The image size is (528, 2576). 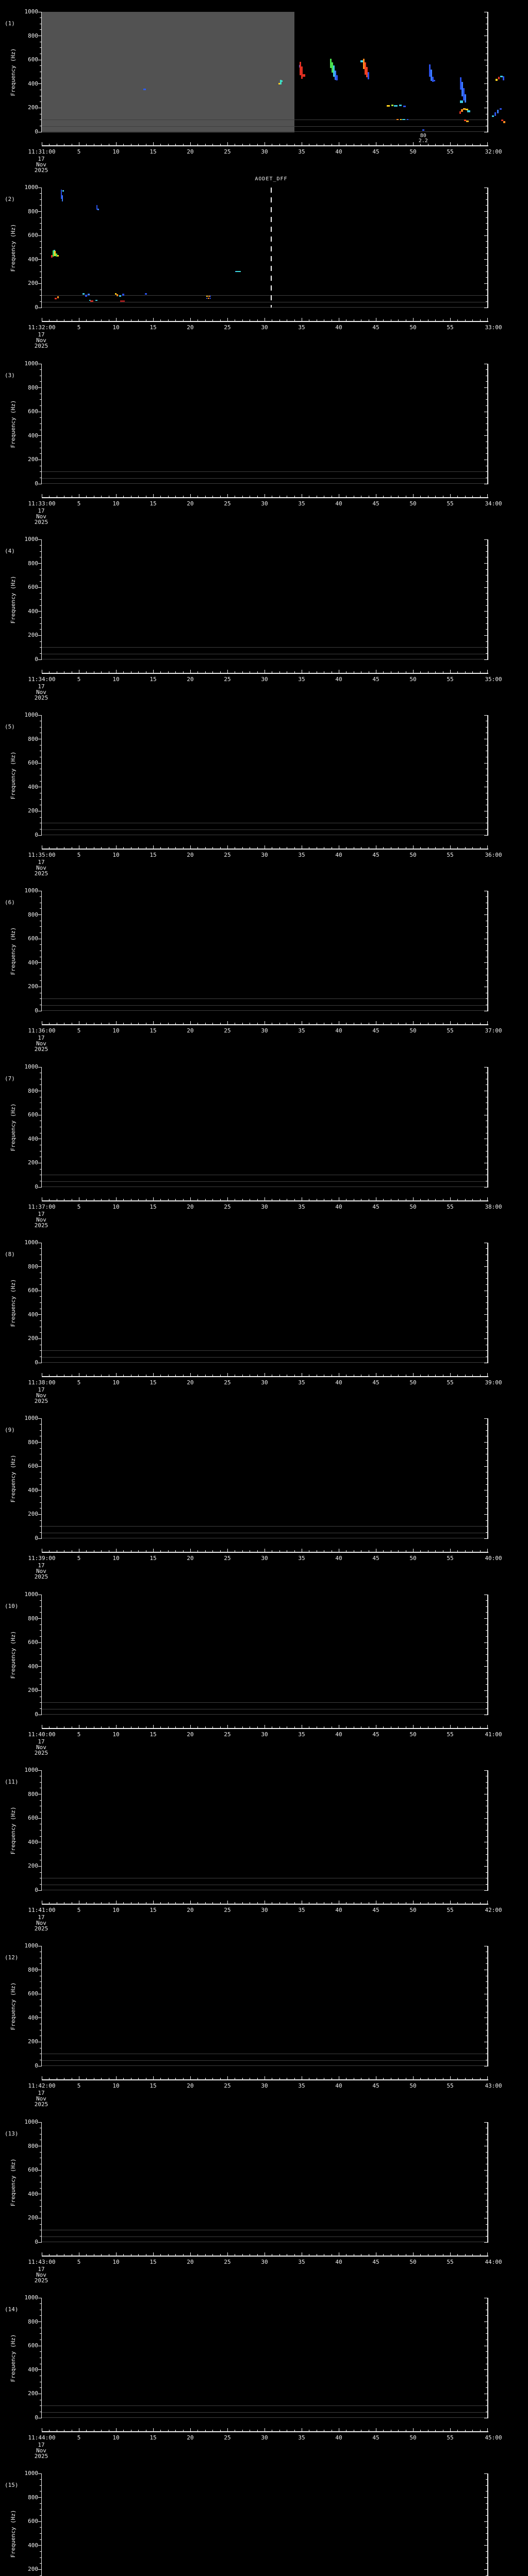 What do you see at coordinates (265, 647) in the screenshot?
I see `band-line` at bounding box center [265, 647].